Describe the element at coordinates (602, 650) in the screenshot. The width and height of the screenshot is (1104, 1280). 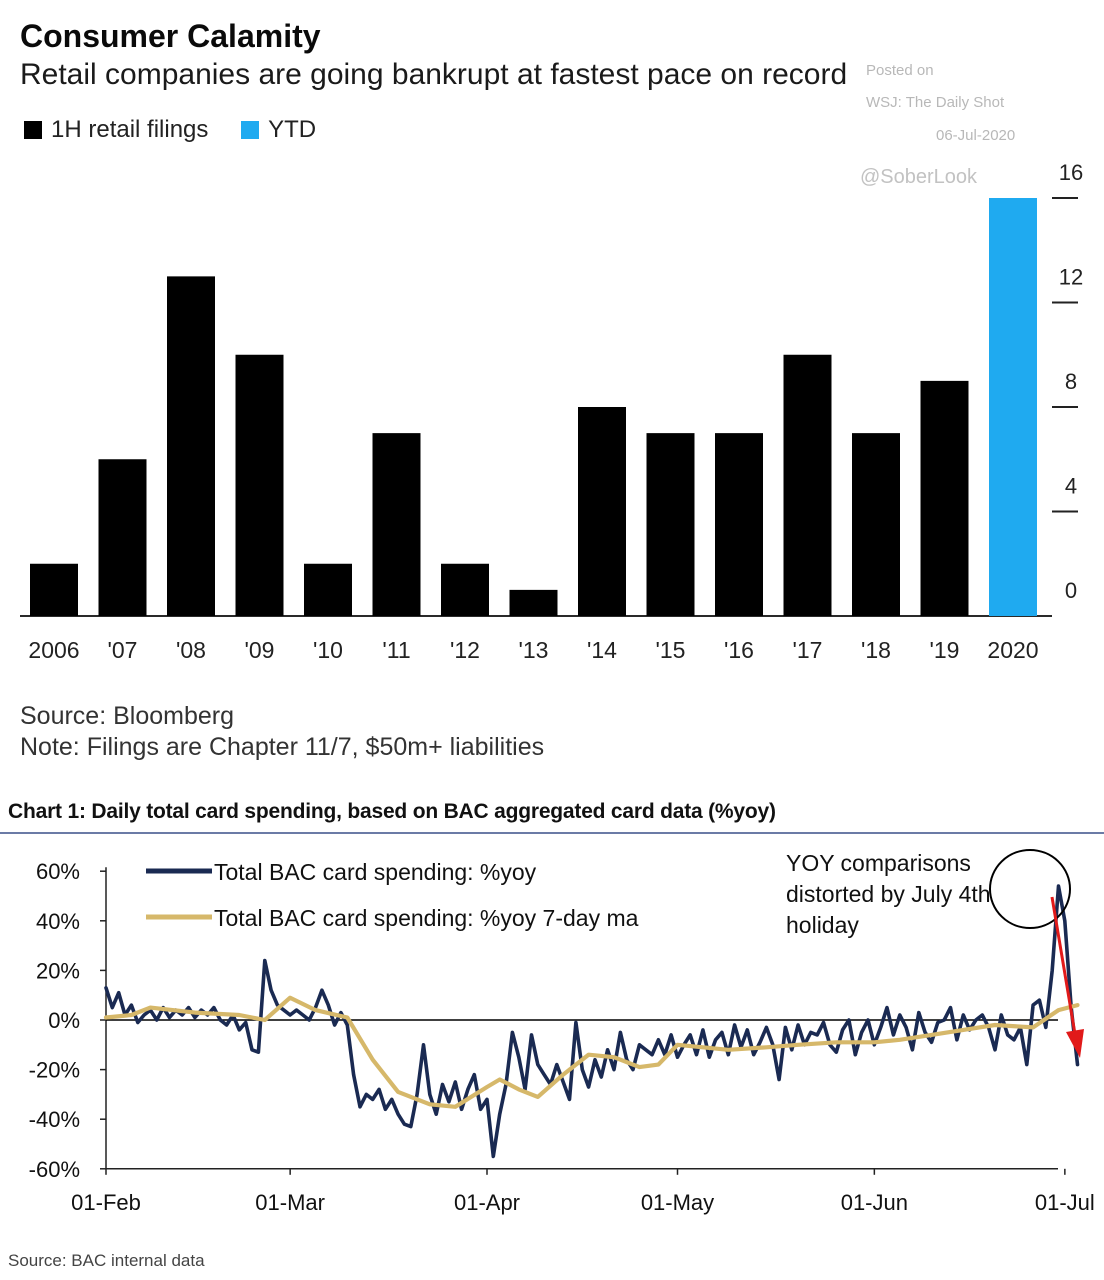
I see `x-tick-label: '14` at that location.